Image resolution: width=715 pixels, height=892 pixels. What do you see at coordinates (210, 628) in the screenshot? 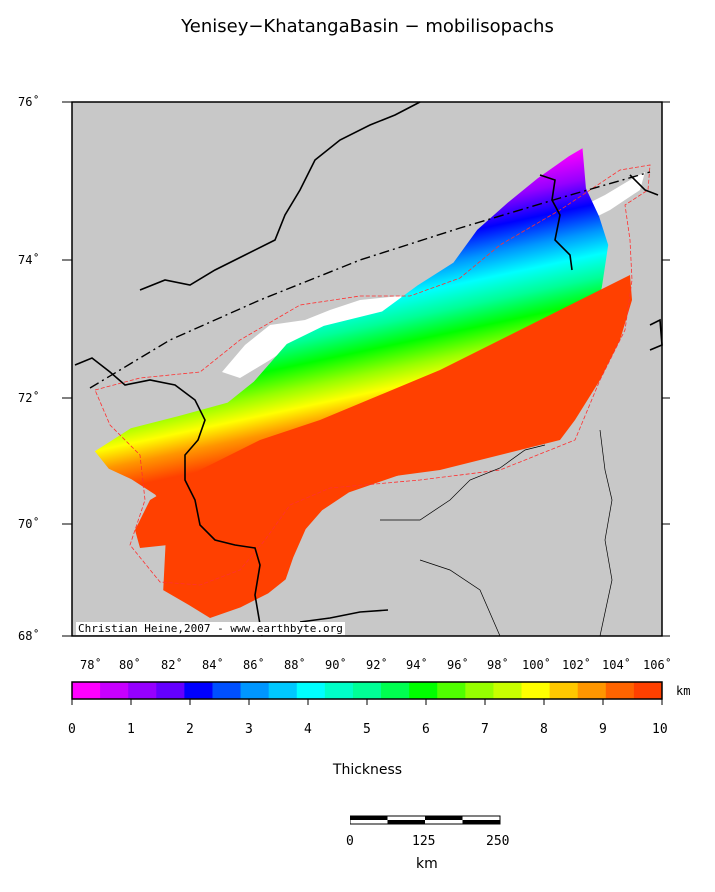
I see `credit-text: Christian Heine,2007 - www.earthbyte.org` at bounding box center [210, 628].